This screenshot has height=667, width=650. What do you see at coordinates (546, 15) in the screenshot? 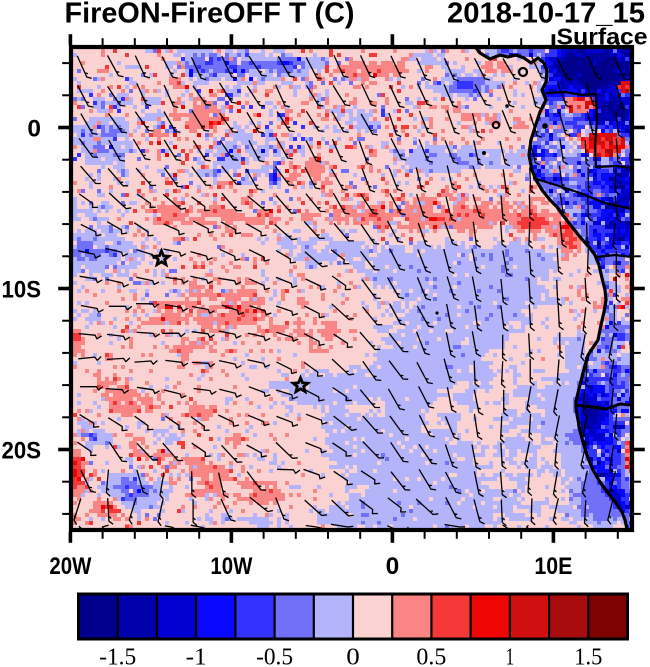
I see `svg-text: 2018-10-17_15` at bounding box center [546, 15].